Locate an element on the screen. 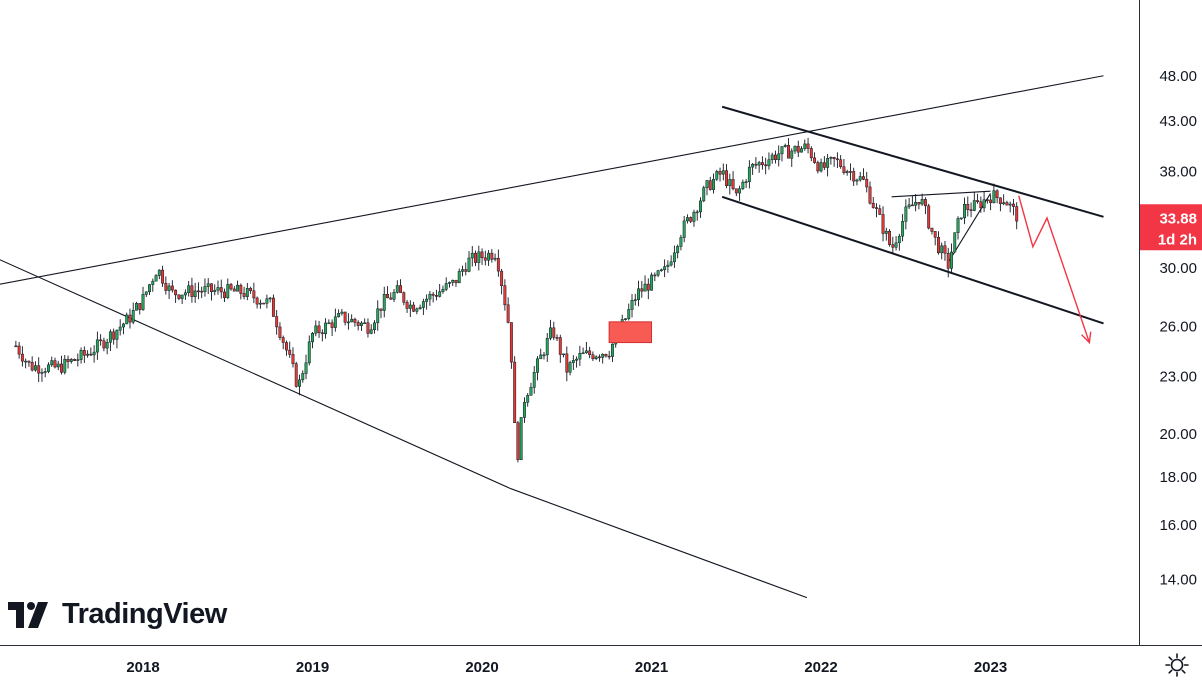  tradingview-logo-icon is located at coordinates (28, 615).